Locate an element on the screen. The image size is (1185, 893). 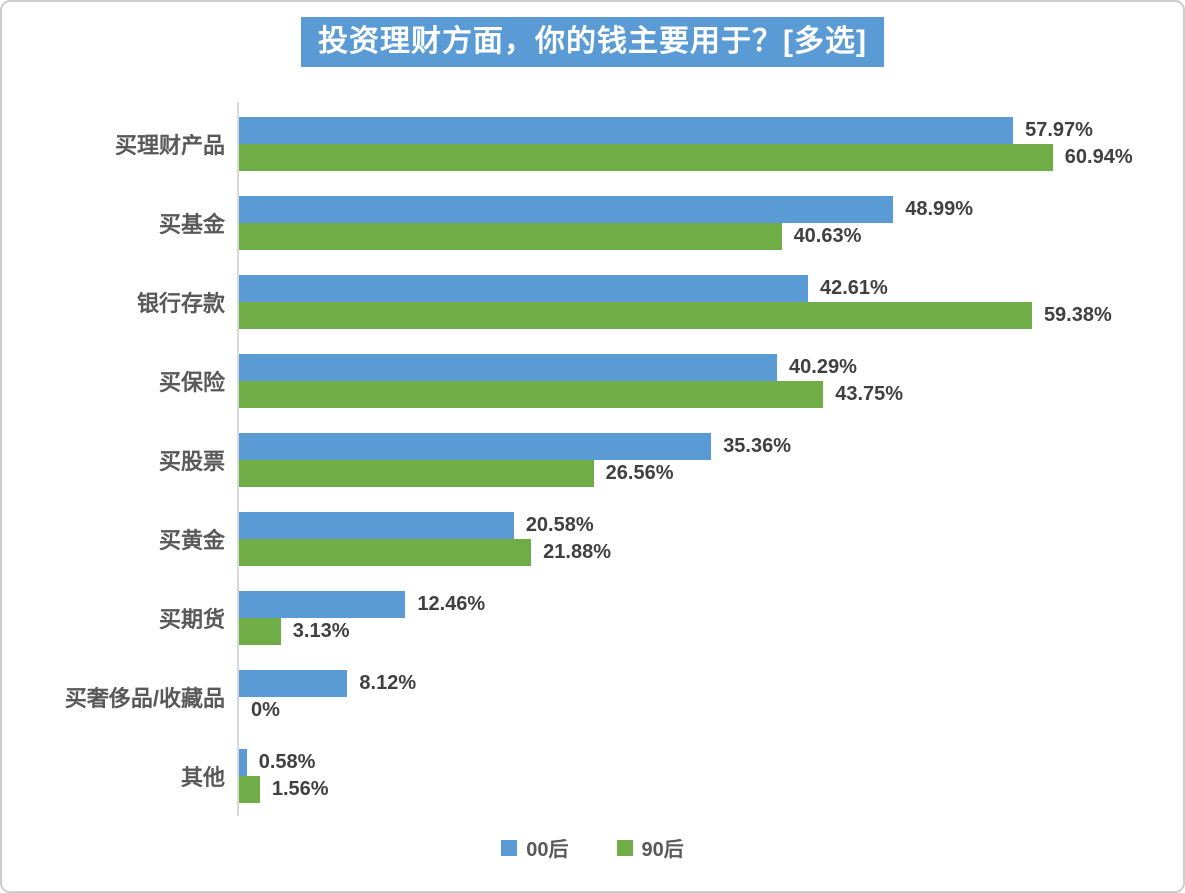
legend: 00后 90后 is located at coordinates (592, 847).